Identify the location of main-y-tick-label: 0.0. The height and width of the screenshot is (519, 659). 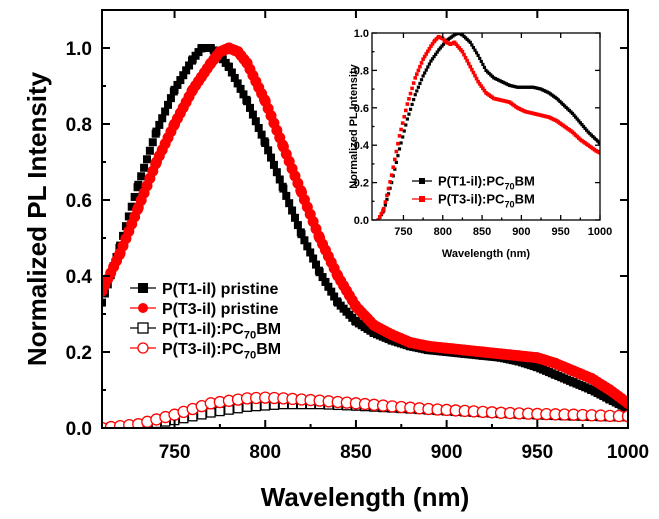
(79, 429).